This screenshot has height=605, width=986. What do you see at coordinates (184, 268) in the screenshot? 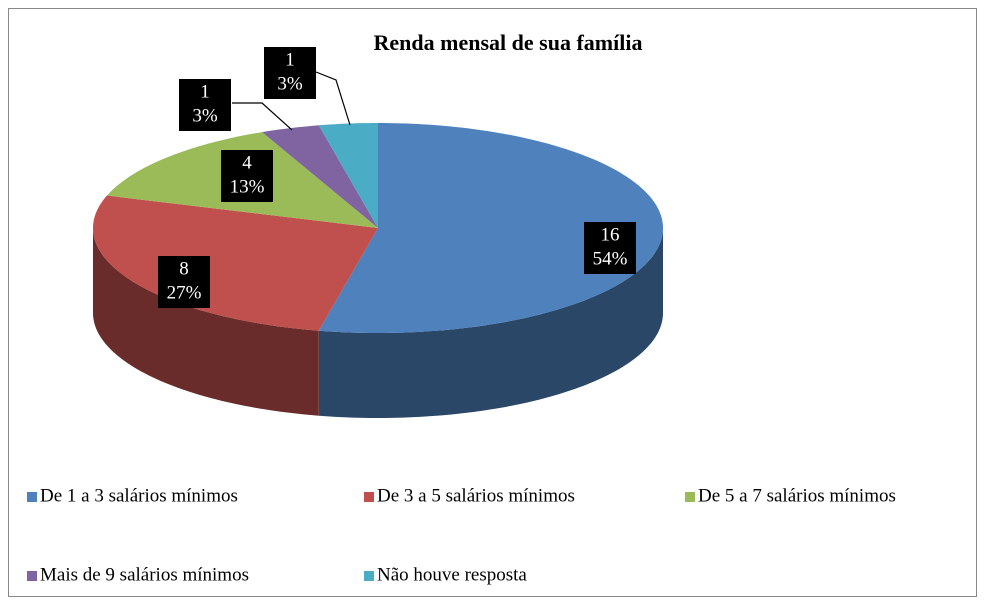
I see `value-label: 8` at bounding box center [184, 268].